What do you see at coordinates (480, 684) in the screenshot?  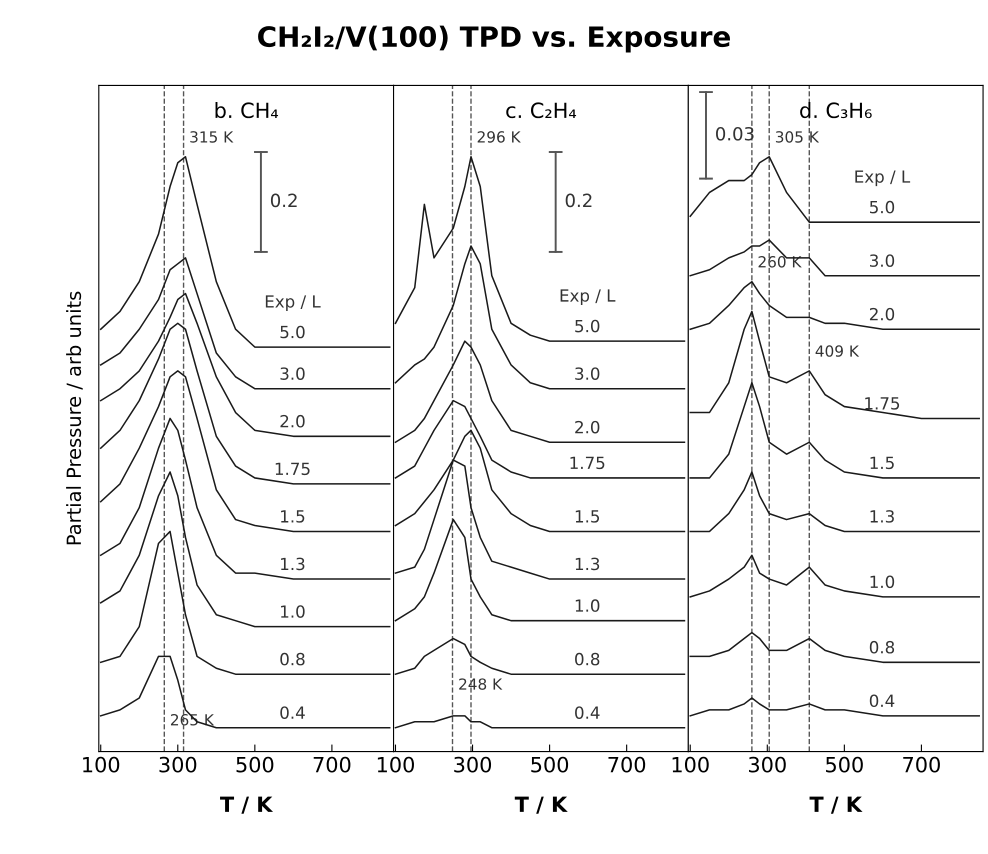 I see `annotation: 248 K` at bounding box center [480, 684].